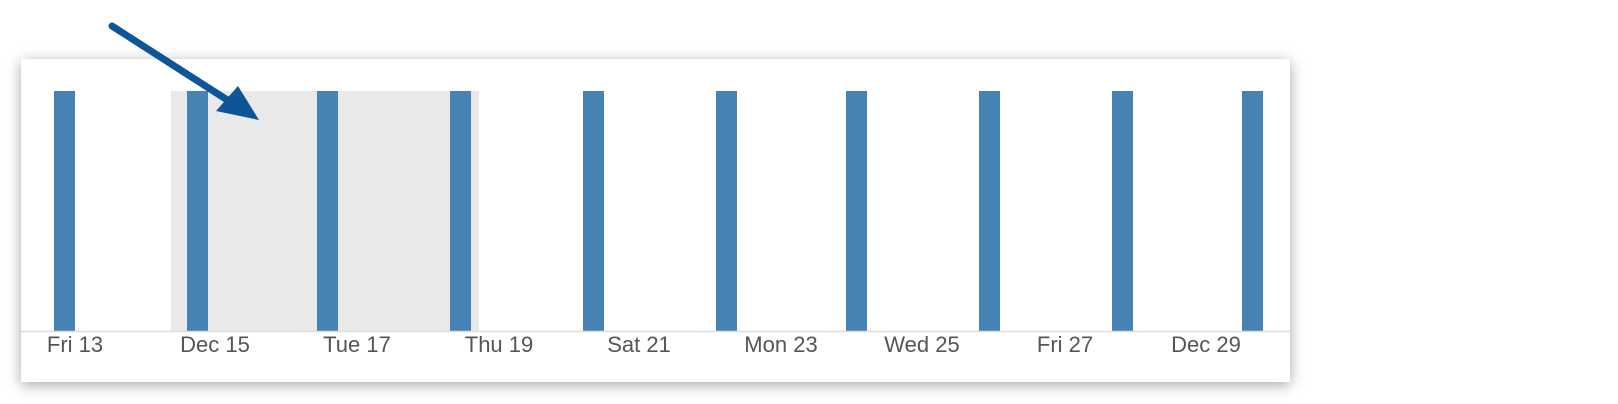  I want to click on x-tick-label: Tue 17, so click(357, 344).